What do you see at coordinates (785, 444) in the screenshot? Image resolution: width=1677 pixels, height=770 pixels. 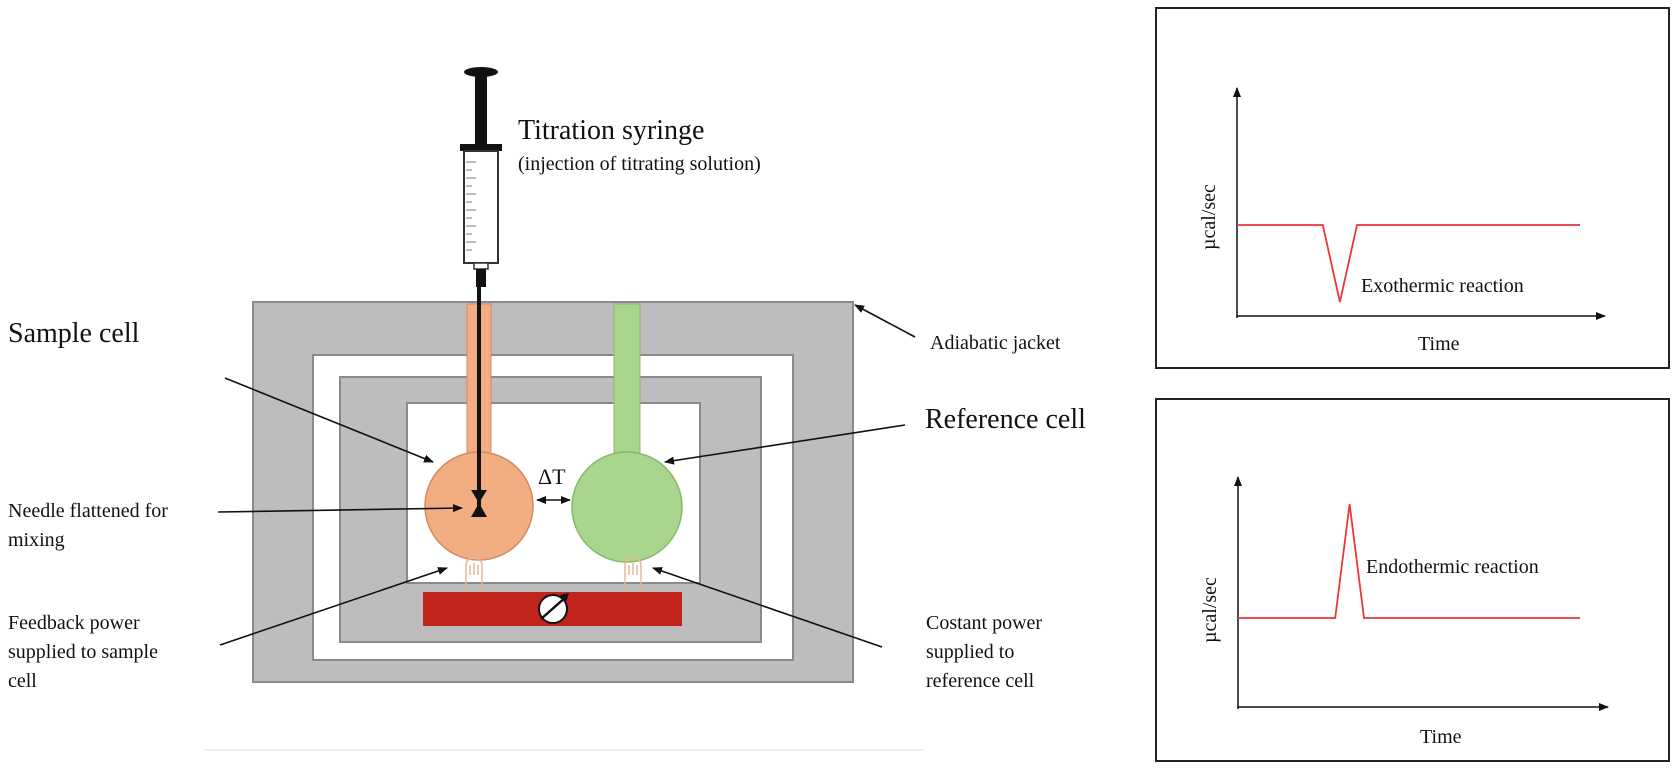 I see `reference-cell-pointer` at bounding box center [785, 444].